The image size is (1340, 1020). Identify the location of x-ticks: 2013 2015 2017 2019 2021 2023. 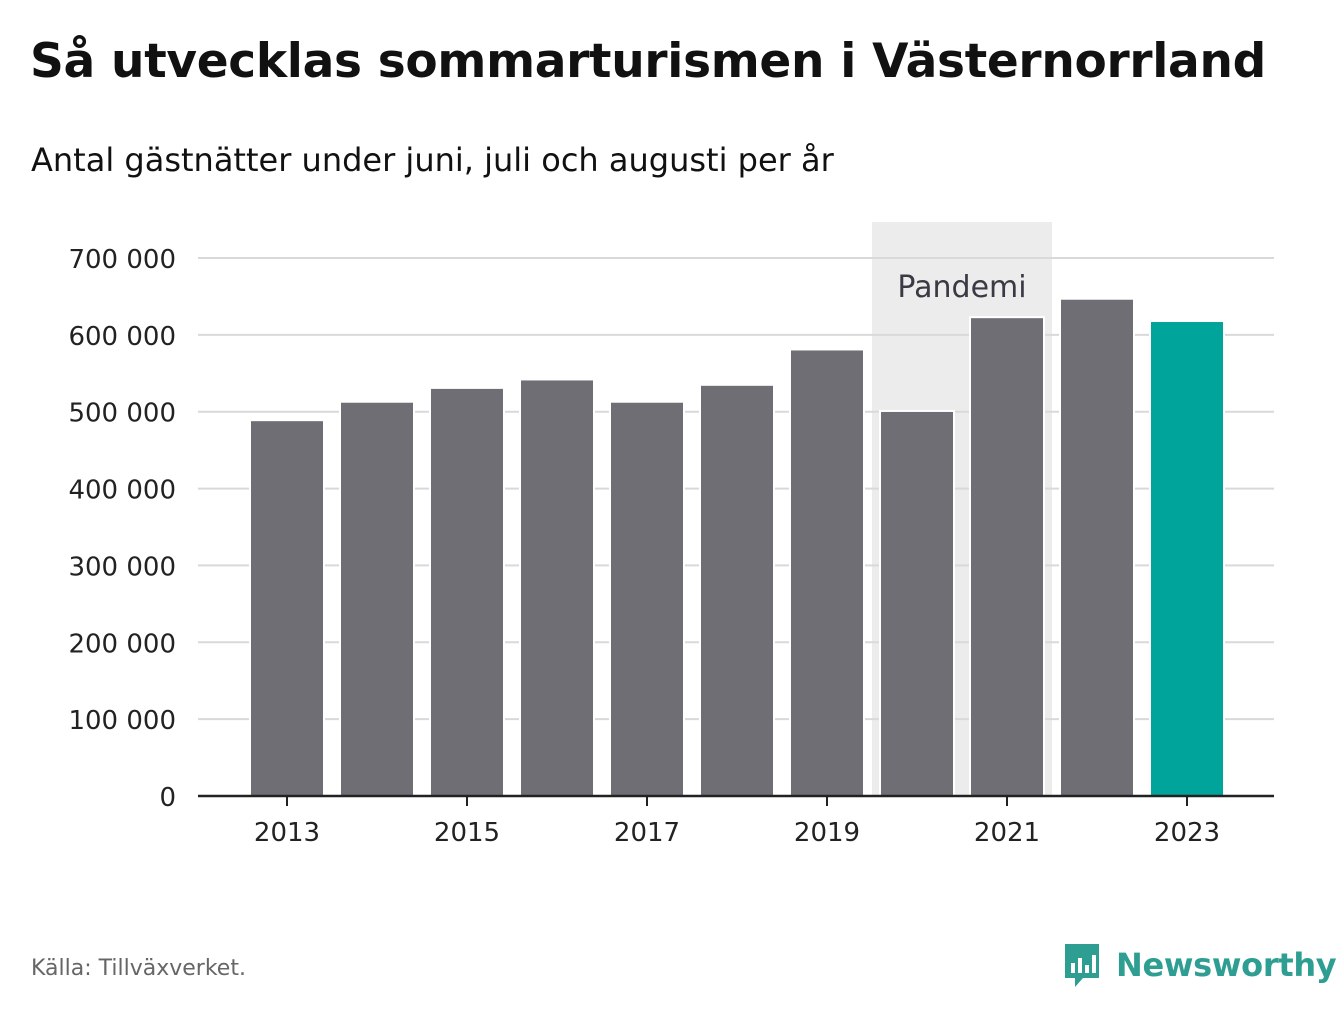
(737, 822).